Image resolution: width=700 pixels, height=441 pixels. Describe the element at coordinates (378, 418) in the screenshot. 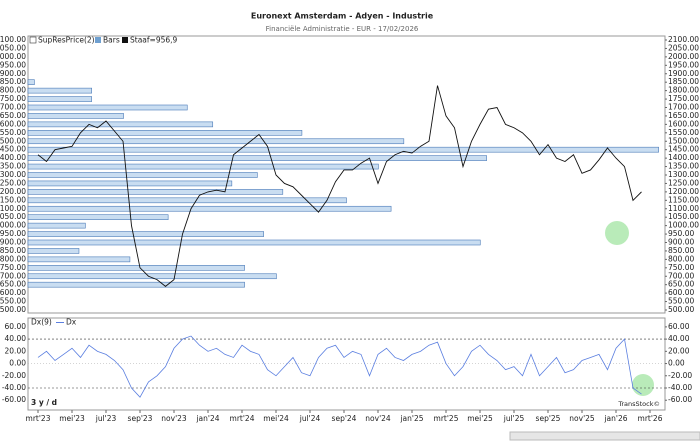

I see `x-tick-label: nov'24` at that location.